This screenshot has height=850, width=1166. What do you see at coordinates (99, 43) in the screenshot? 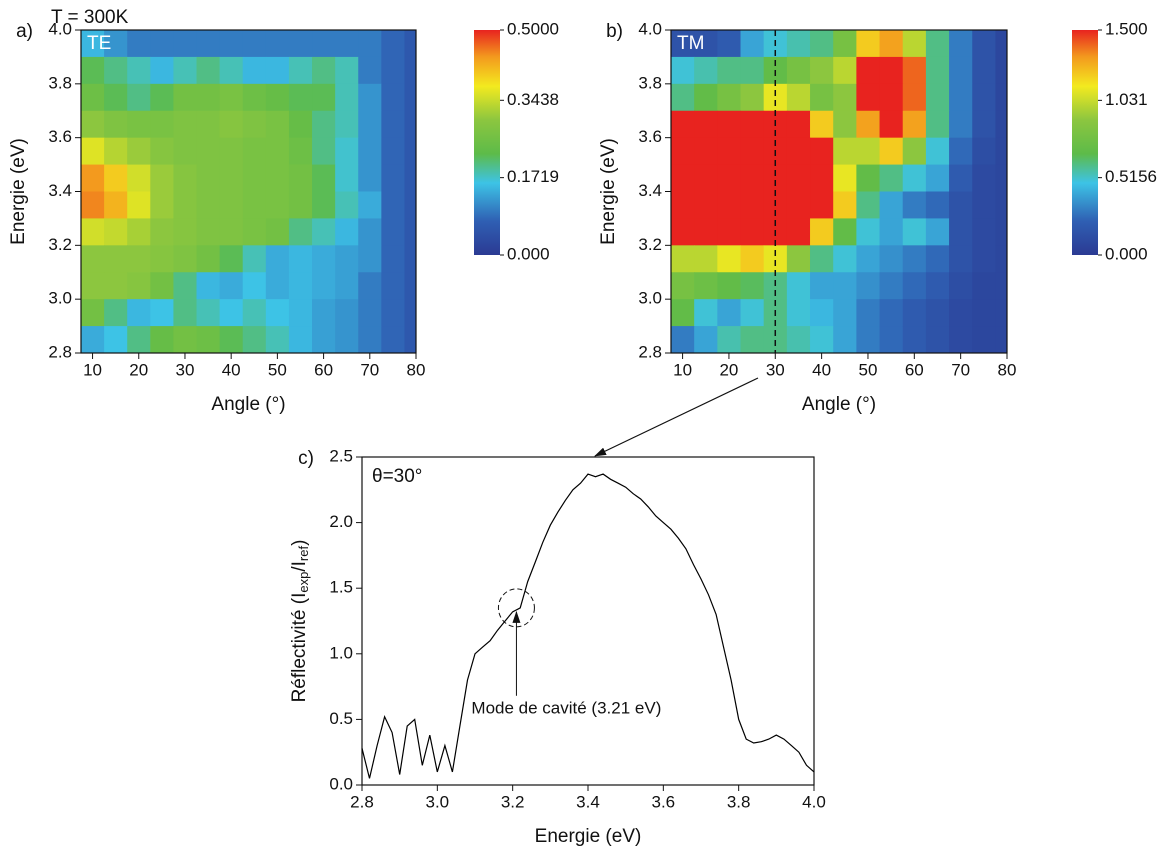
I see `inset-label: TE` at bounding box center [99, 43].